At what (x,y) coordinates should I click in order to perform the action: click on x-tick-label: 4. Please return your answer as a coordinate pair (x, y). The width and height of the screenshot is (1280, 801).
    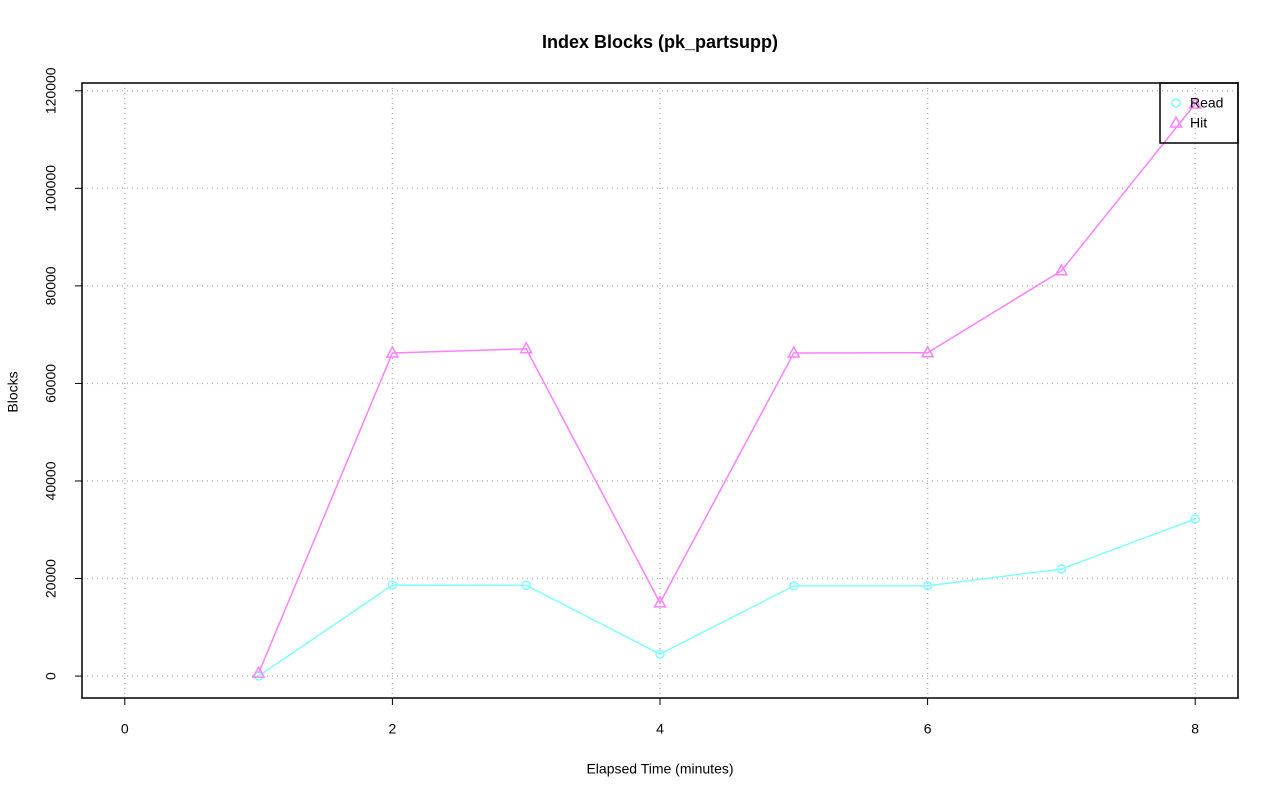
    Looking at the image, I should click on (660, 729).